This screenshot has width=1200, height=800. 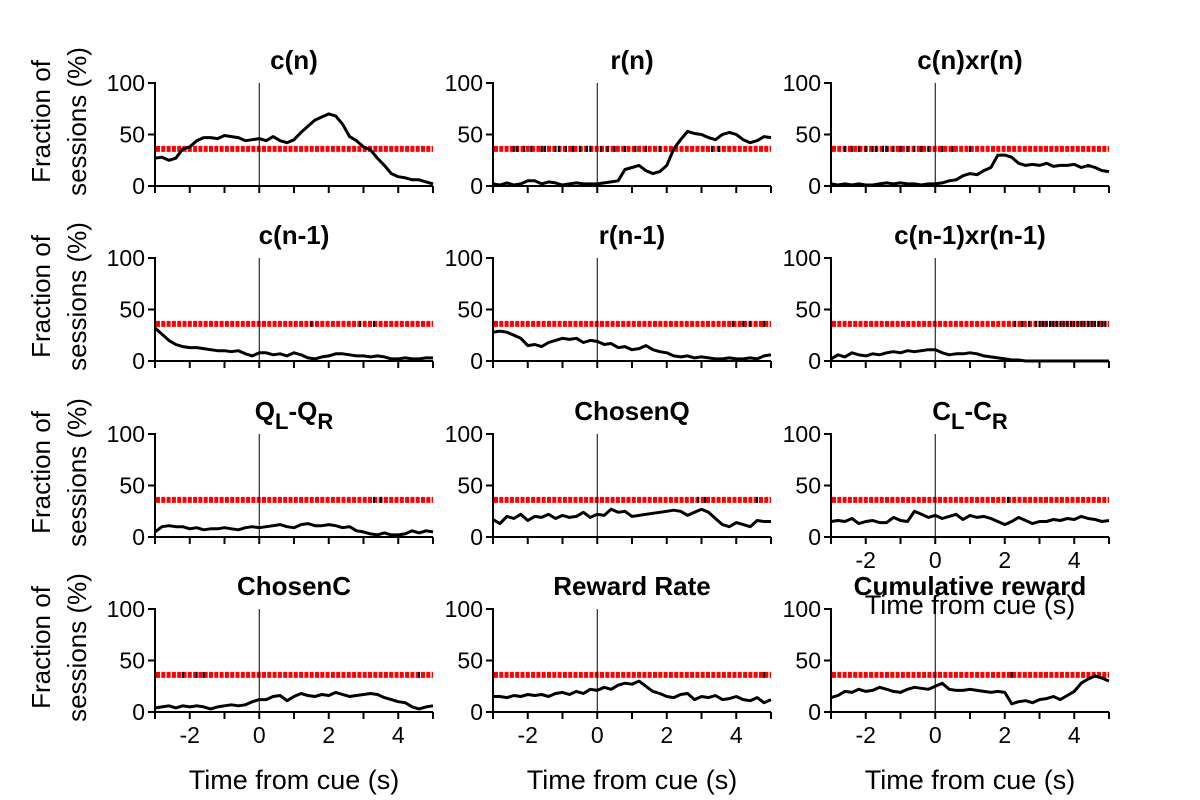 I want to click on subplot-title: c(n-1), so click(x=294, y=235).